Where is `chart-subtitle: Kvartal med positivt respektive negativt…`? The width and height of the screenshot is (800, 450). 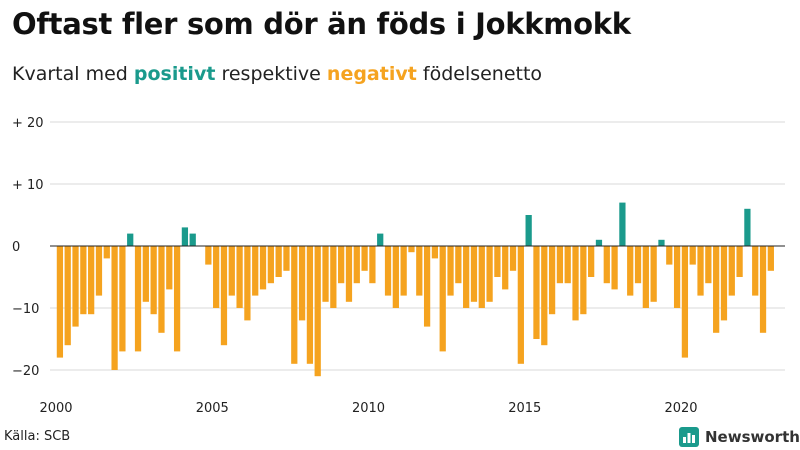
chart-subtitle: Kvartal med positivt respektive negativt… is located at coordinates (277, 74).